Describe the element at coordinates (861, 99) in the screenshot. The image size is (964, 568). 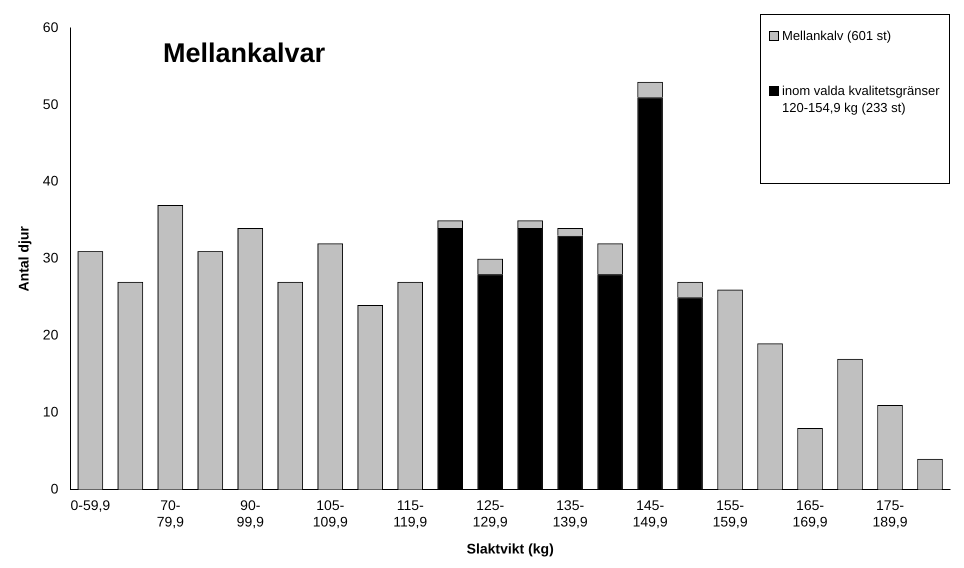
I see `legend-label: inom valda kvalitetsgränser 120-154,9 kg (233 st)` at that location.